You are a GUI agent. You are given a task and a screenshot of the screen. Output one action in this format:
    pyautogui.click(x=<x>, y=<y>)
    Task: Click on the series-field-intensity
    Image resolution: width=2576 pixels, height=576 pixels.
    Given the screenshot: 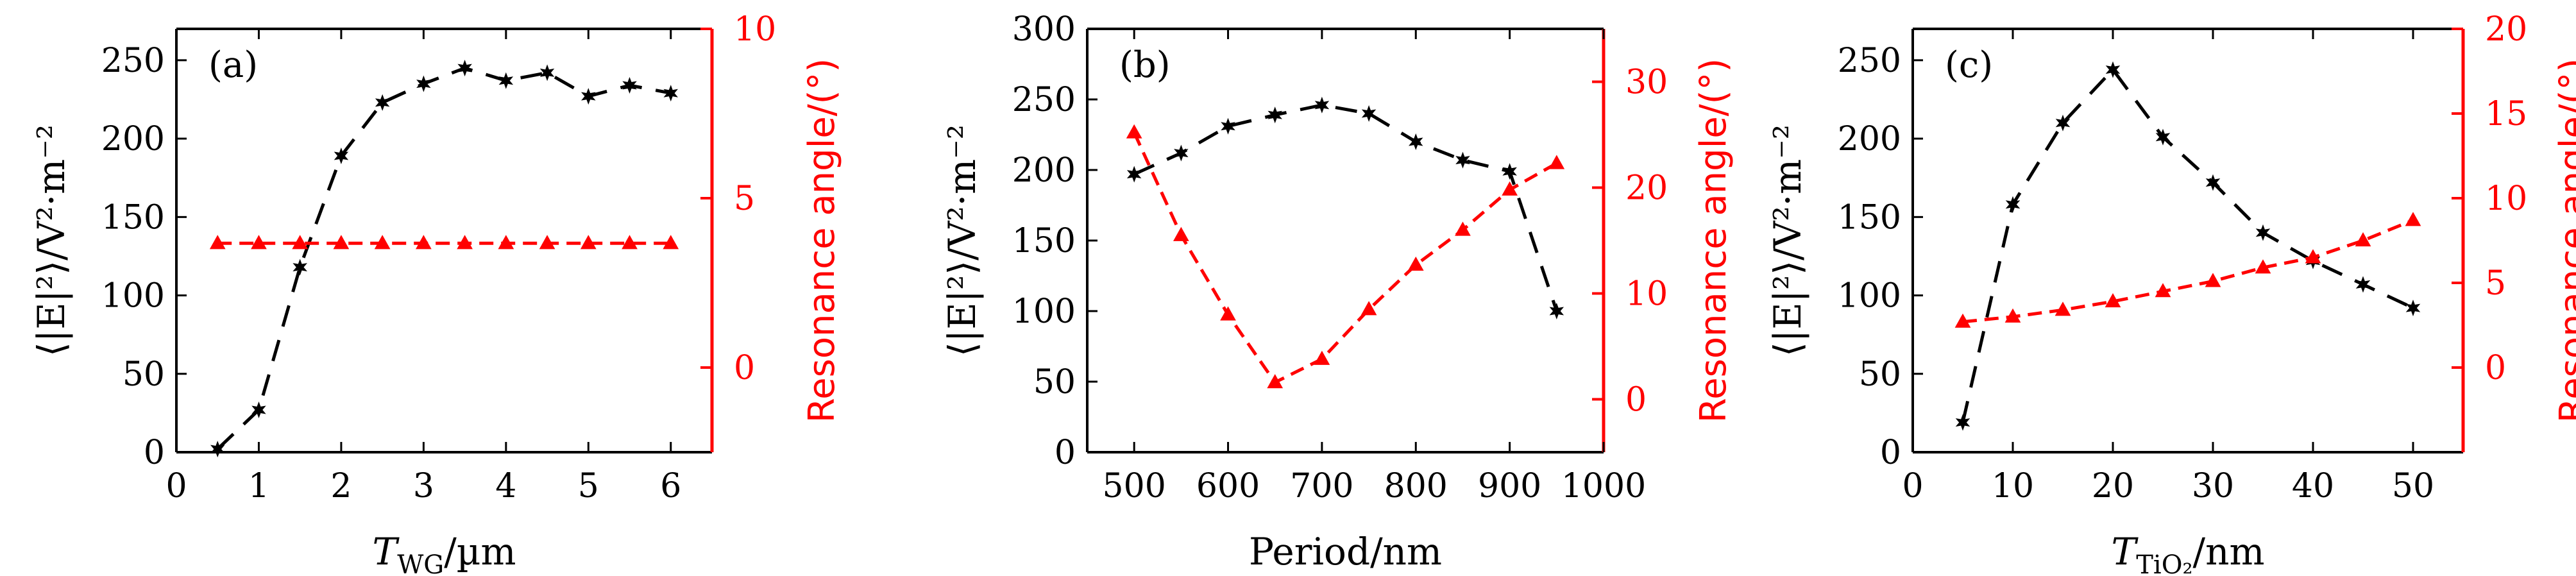 What is the action you would take?
    pyautogui.click(x=444, y=259)
    